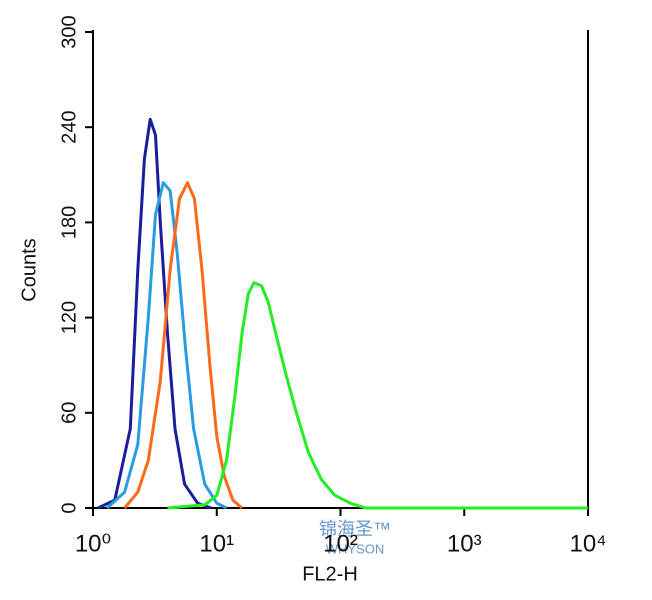  I want to click on x-axis-label: FL2-H, so click(330, 574).